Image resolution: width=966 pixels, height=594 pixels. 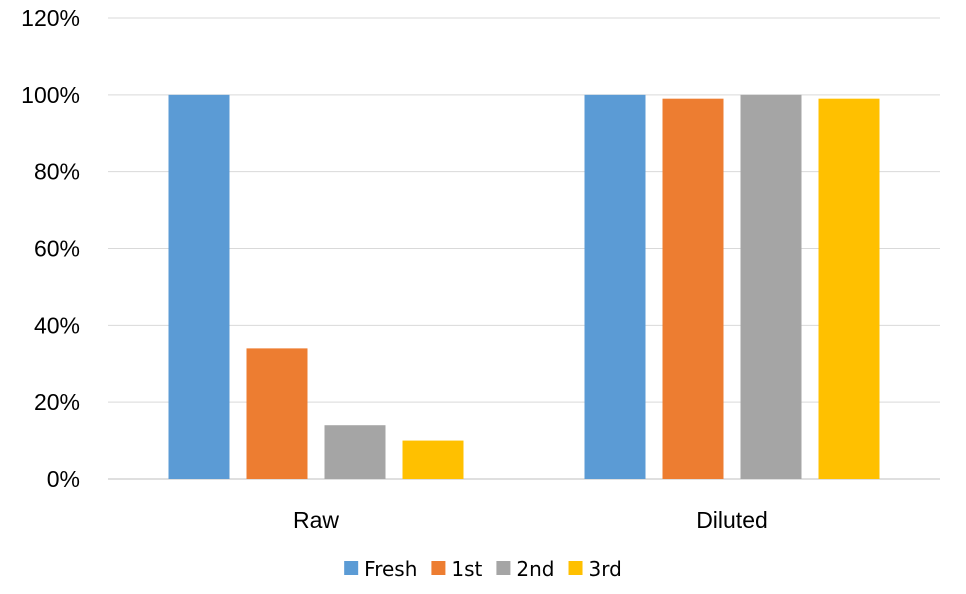 I want to click on bar-3rd-raw, so click(x=433, y=459).